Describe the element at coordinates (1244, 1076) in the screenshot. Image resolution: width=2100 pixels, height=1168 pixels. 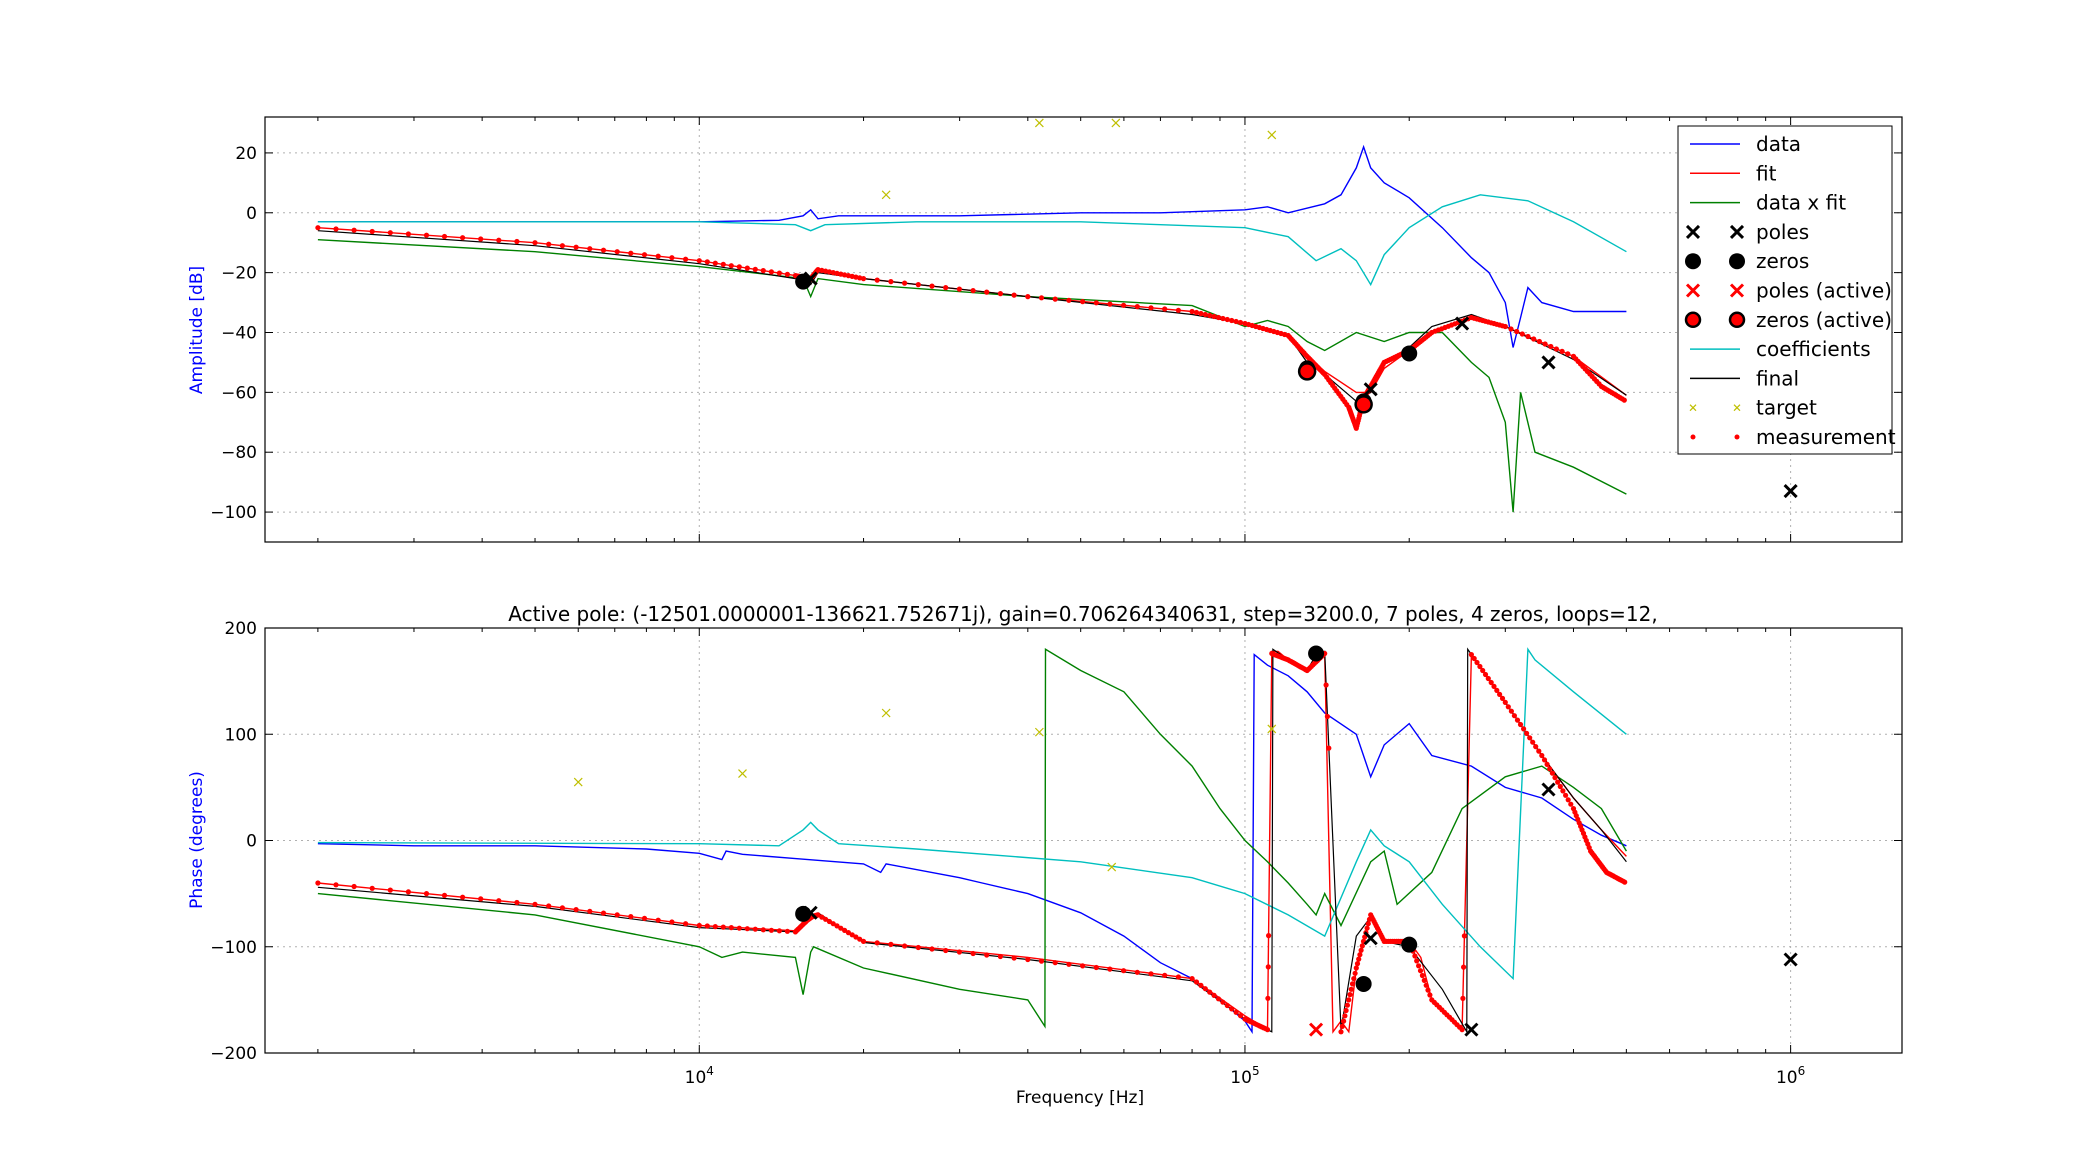
I see `x-tick-label: 105` at that location.